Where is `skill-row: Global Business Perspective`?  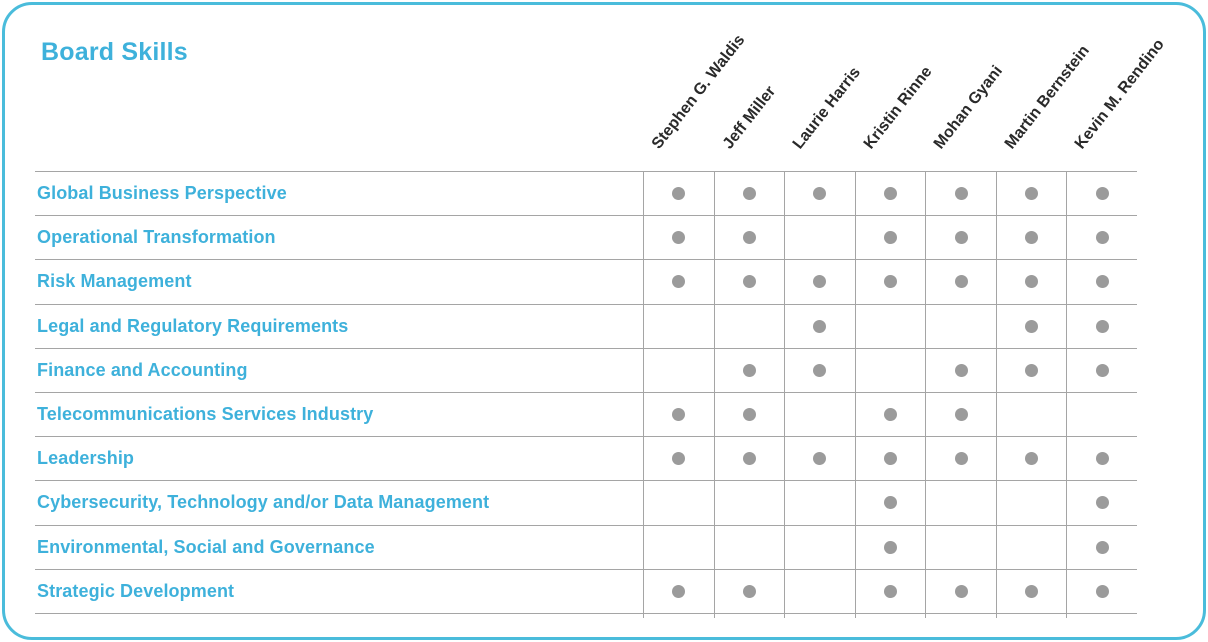 skill-row: Global Business Perspective is located at coordinates (586, 193).